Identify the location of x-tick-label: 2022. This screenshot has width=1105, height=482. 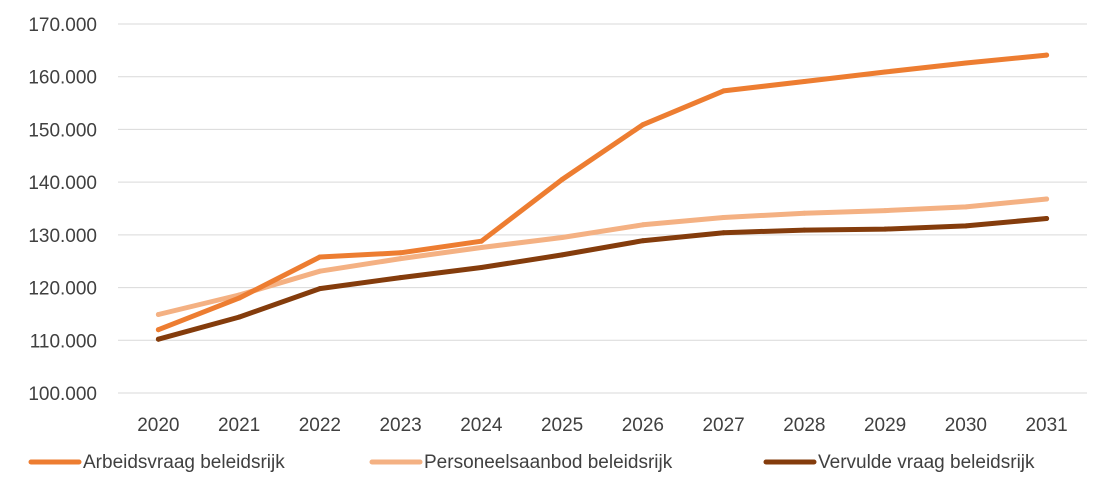
(320, 425).